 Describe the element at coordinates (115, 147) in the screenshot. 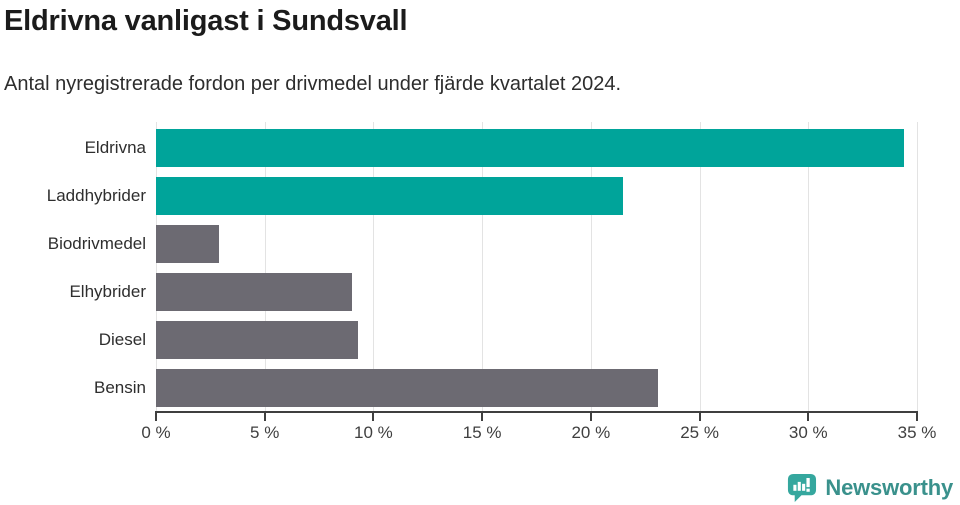

I see `bar-row-label: Eldrivna` at that location.